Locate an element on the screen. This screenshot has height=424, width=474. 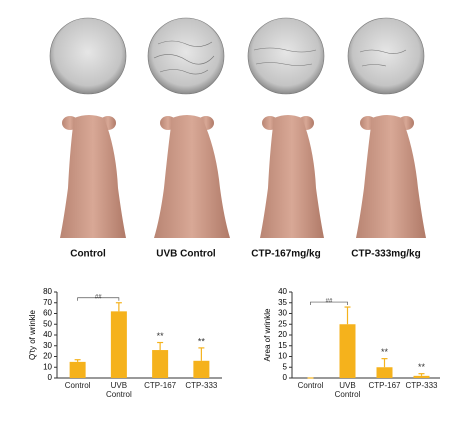
y-tick-label: 35 is located at coordinates (282, 302).